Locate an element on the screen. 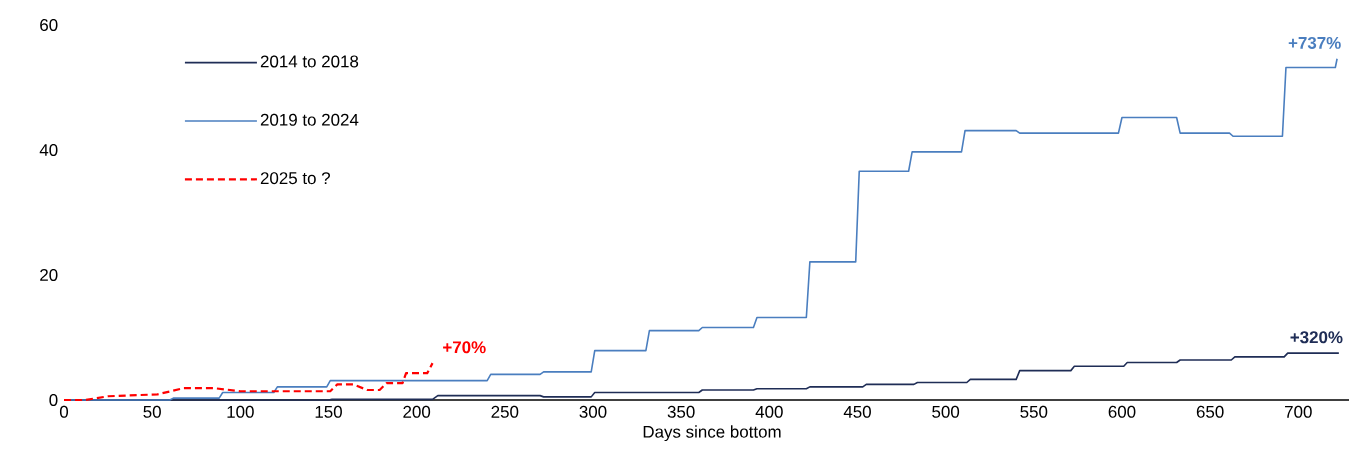 The height and width of the screenshot is (474, 1349). x-tick-label: 50 is located at coordinates (152, 411).